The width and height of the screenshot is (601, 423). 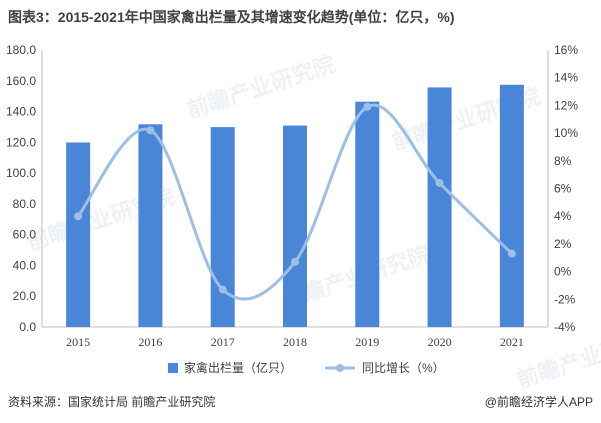 I want to click on x-tick-label: 2015, so click(x=78, y=342).